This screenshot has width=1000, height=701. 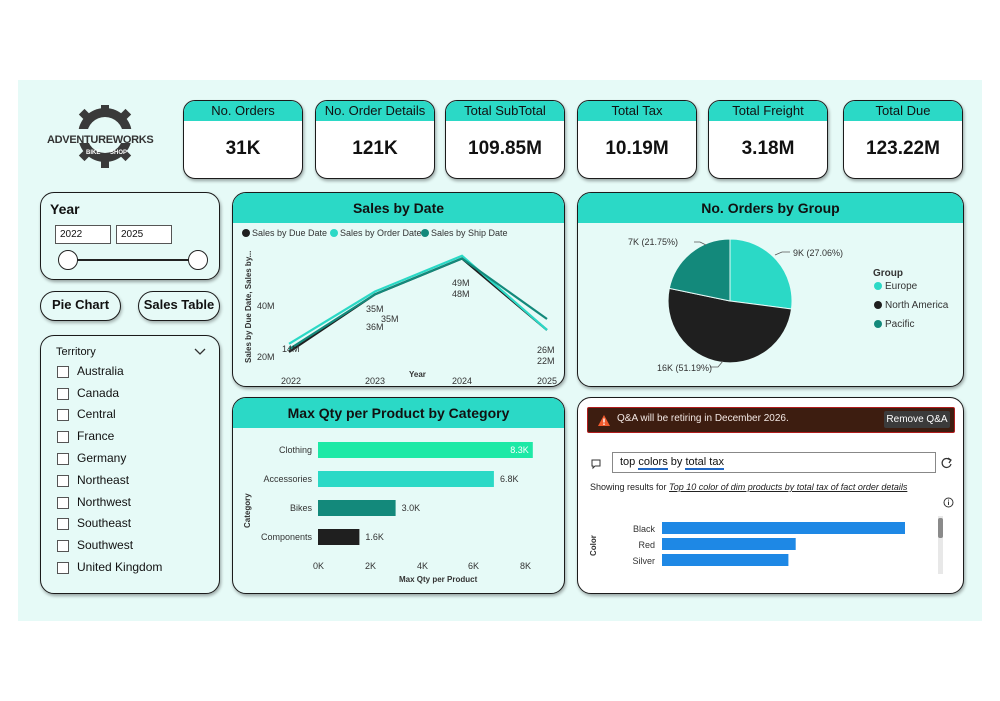 What do you see at coordinates (461, 283) in the screenshot?
I see `sales-point-label: 49M` at bounding box center [461, 283].